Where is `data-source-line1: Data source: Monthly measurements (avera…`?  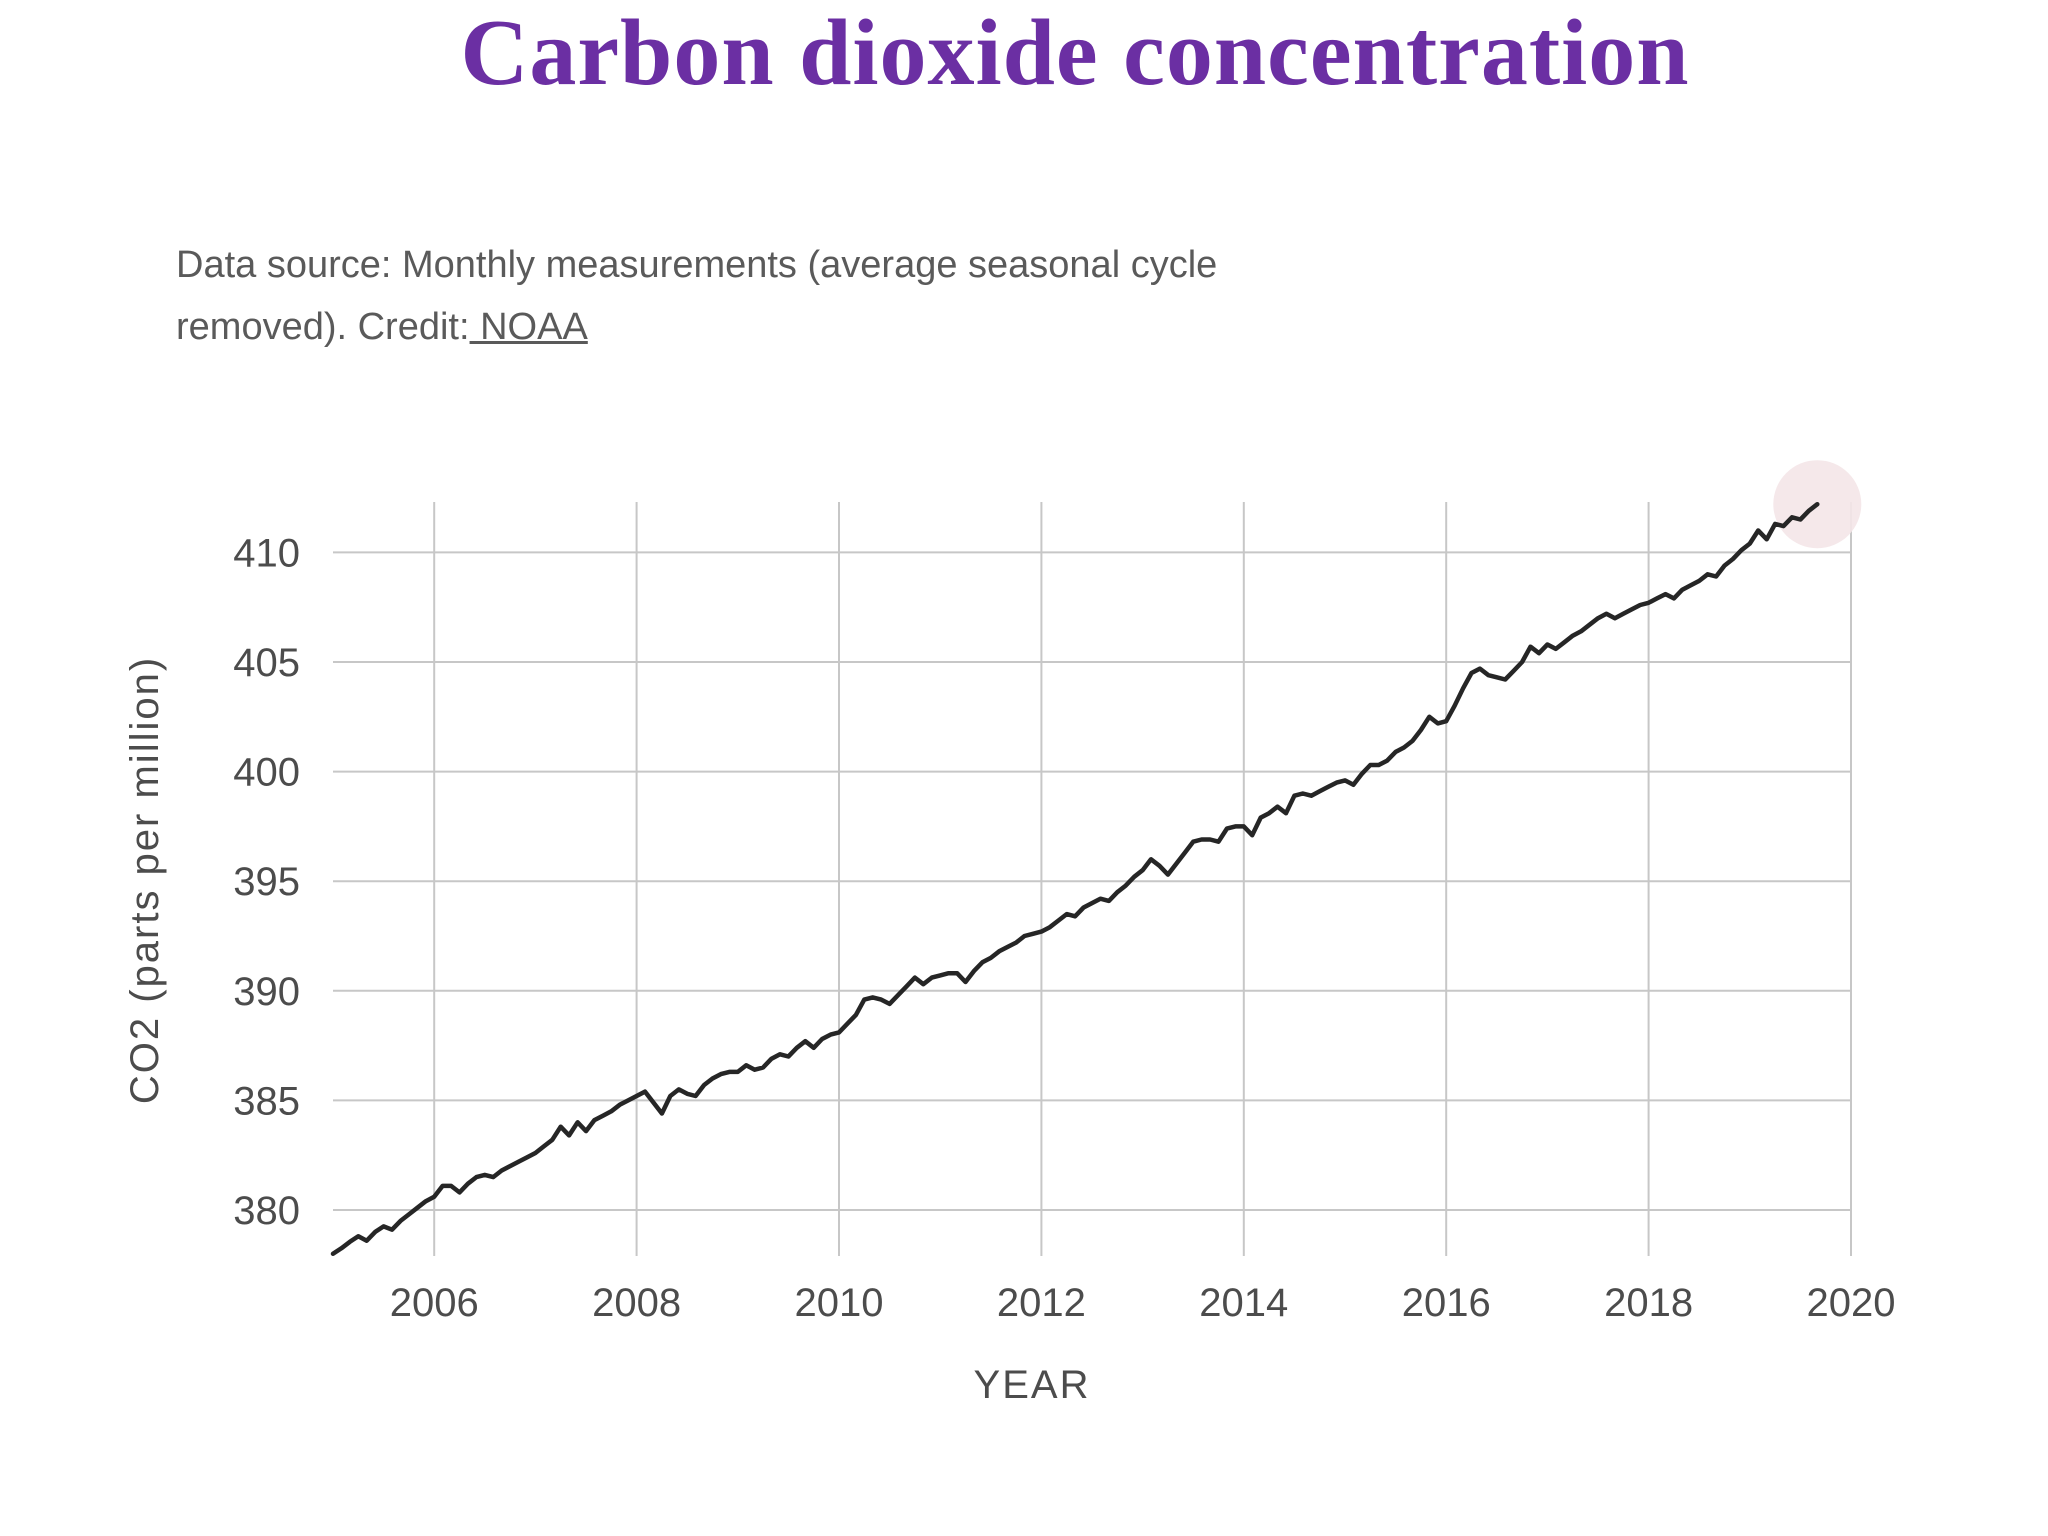 data-source-line1: Data source: Monthly measurements (avera… is located at coordinates (697, 265).